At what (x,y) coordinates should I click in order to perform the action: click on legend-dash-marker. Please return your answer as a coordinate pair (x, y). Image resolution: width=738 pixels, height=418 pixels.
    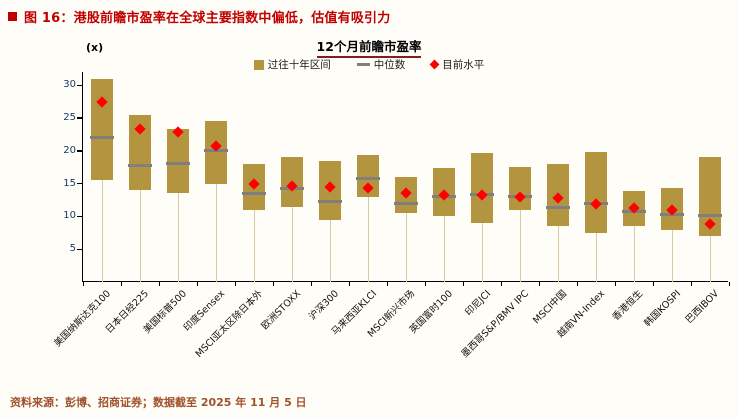
    Looking at the image, I should click on (363, 64).